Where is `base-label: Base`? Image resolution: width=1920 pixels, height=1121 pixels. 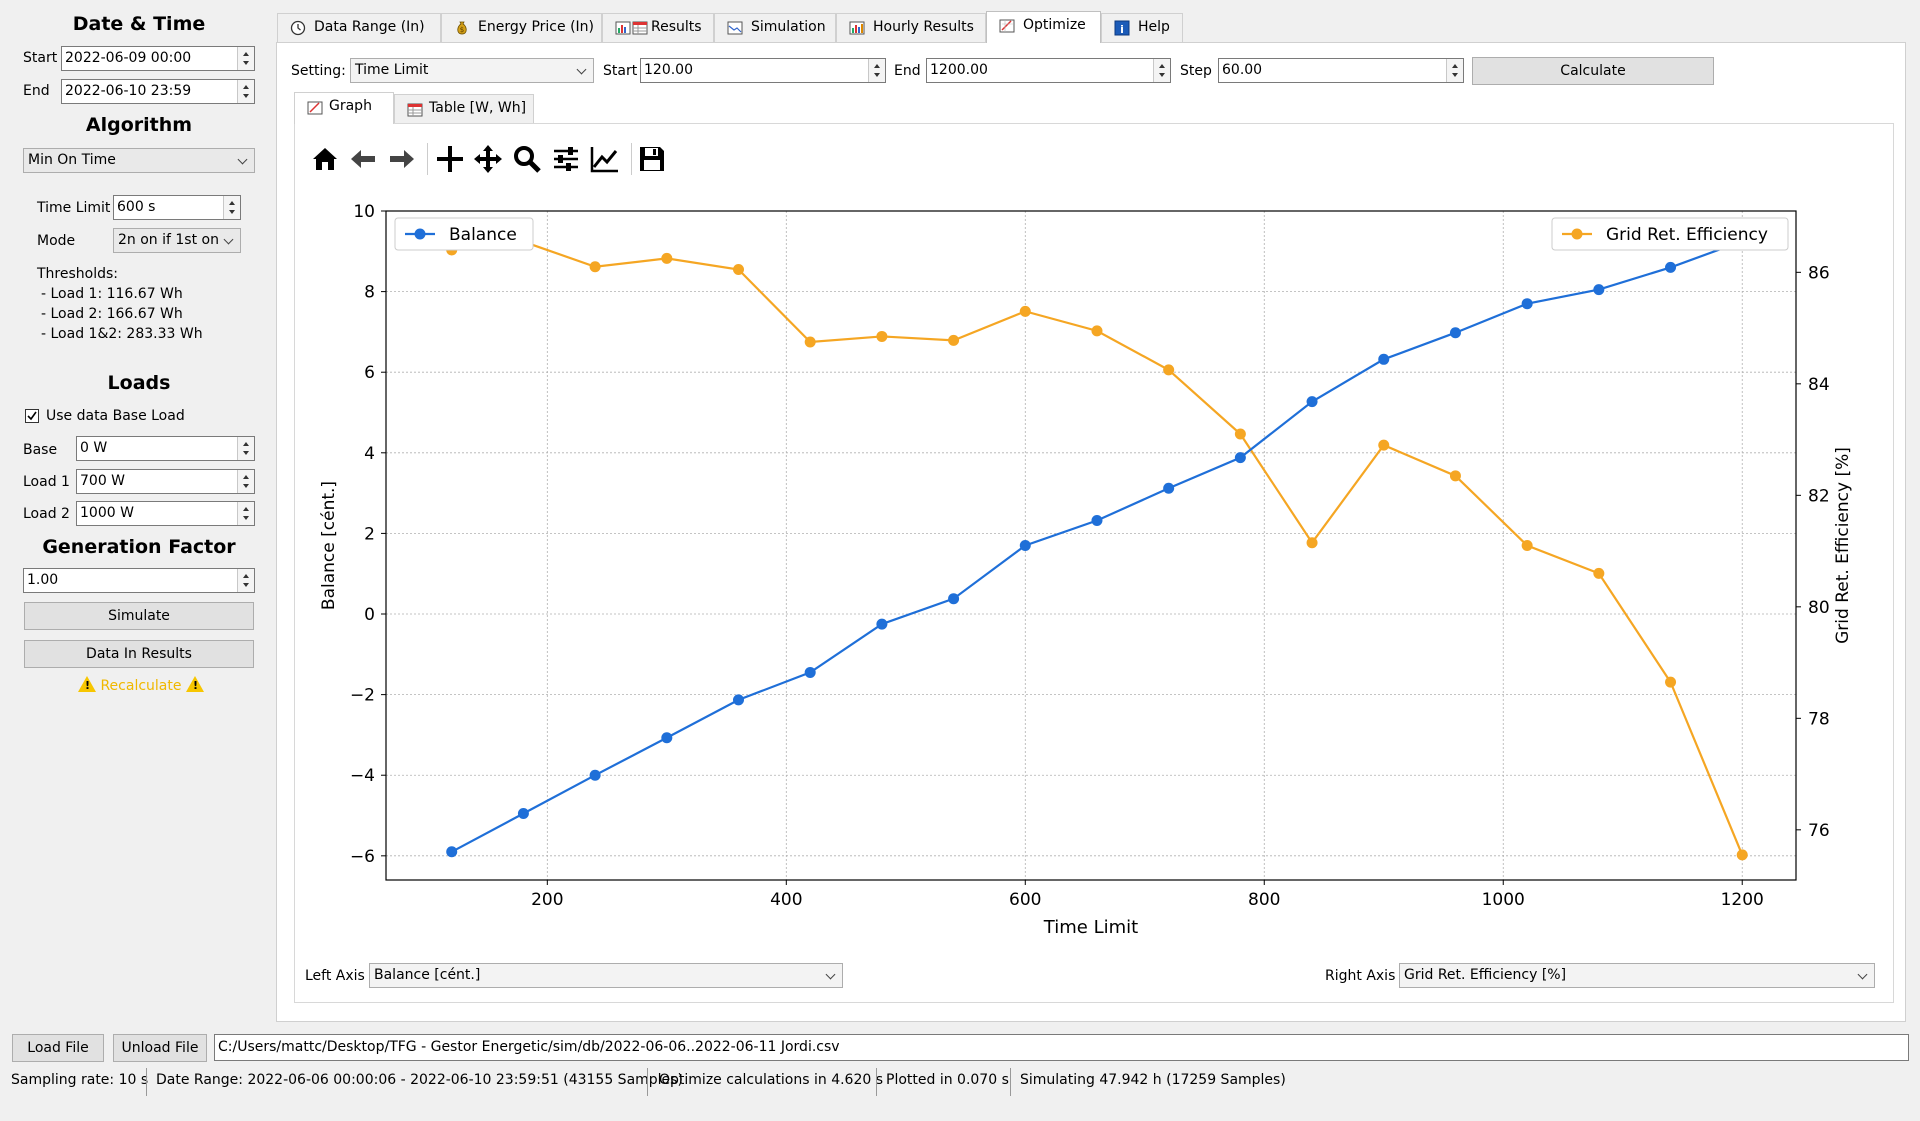
base-label: Base is located at coordinates (40, 450).